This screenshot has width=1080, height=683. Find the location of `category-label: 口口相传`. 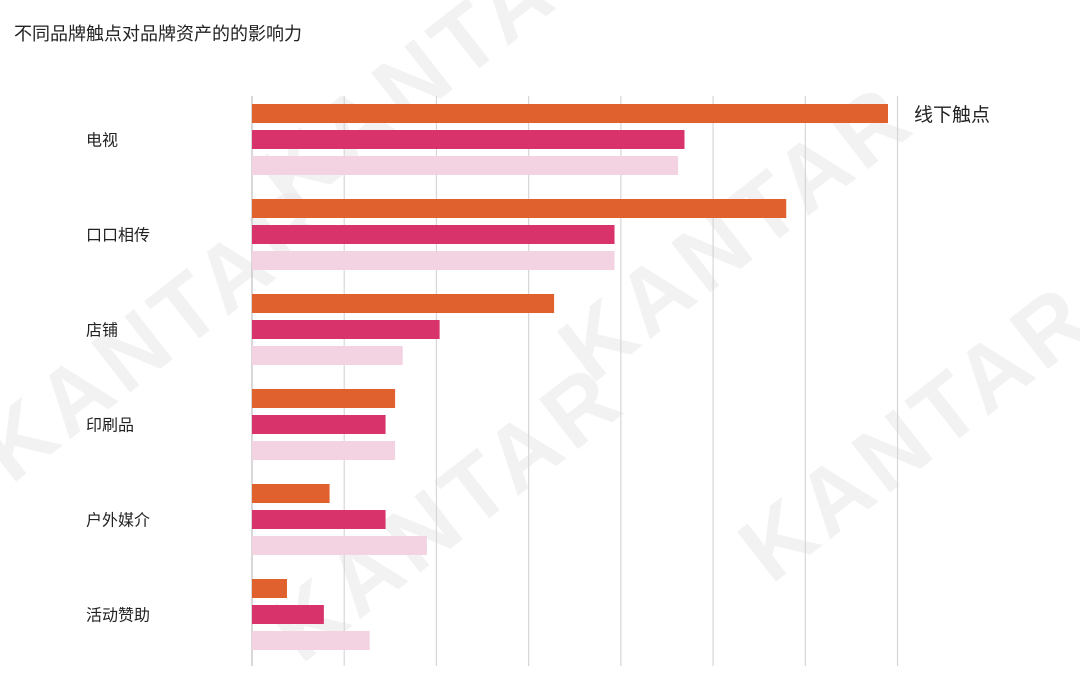

category-label: 口口相传 is located at coordinates (118, 235).